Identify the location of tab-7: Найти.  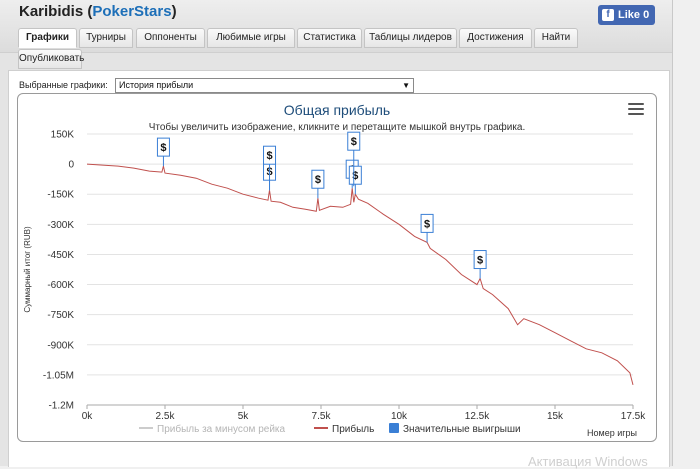
(556, 38).